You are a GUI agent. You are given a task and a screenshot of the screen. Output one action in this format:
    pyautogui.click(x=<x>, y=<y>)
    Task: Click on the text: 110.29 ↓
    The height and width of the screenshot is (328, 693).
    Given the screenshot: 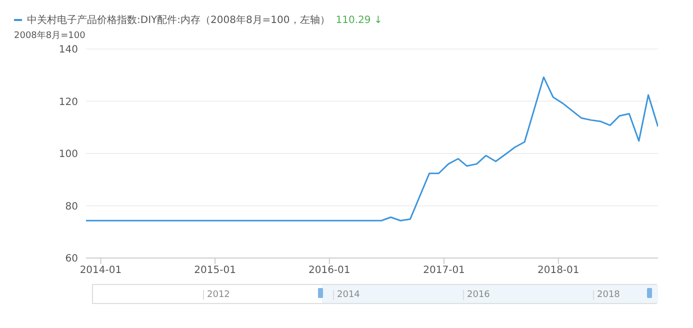 What is the action you would take?
    pyautogui.click(x=359, y=20)
    